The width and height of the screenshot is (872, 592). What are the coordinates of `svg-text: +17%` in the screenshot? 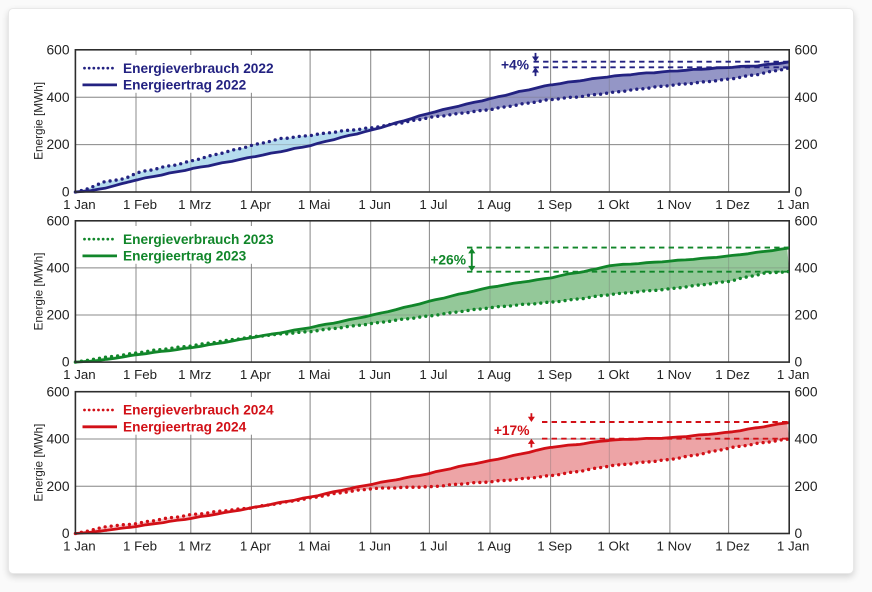 It's located at (512, 430).